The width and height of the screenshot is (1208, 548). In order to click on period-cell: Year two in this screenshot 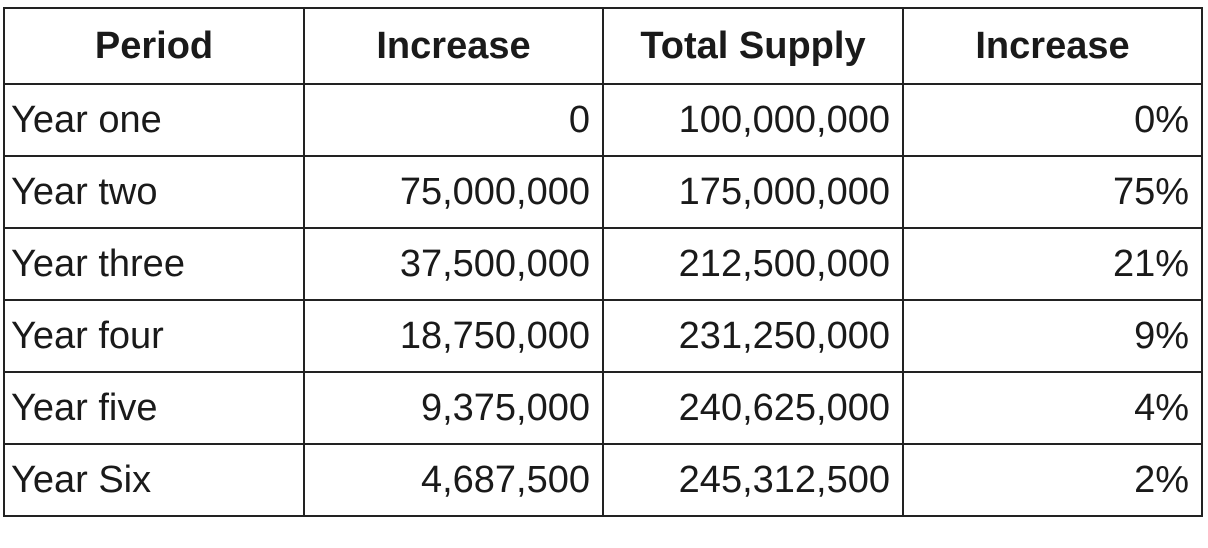, I will do `click(154, 192)`.